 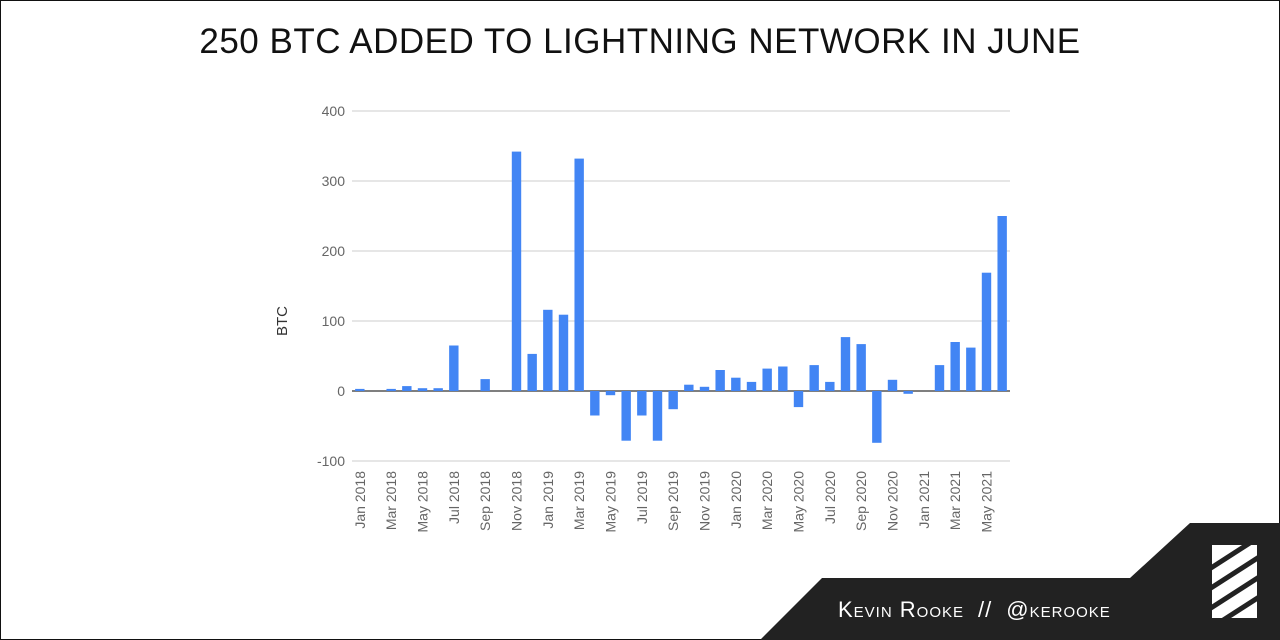 What do you see at coordinates (331, 286) in the screenshot?
I see `y-axis-ticks: -100 0 100 200 300 400` at bounding box center [331, 286].